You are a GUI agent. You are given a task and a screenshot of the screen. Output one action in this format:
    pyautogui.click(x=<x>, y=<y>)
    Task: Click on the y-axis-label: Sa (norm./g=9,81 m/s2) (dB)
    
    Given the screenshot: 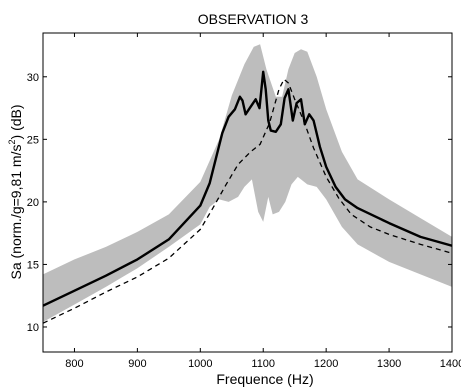 What is the action you would take?
    pyautogui.click(x=15, y=191)
    